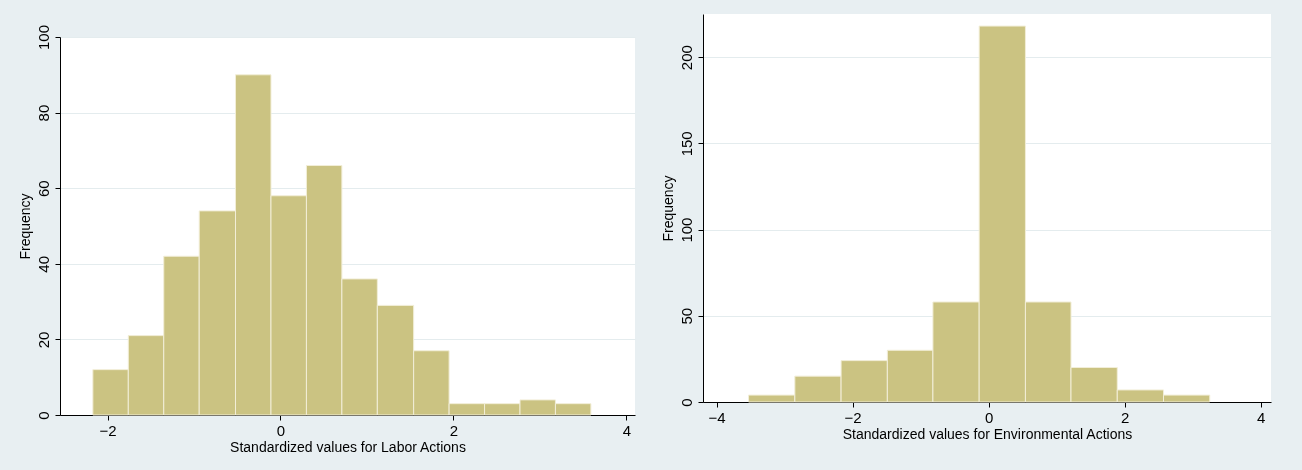  I want to click on y-tick-label: 80, so click(43, 113).